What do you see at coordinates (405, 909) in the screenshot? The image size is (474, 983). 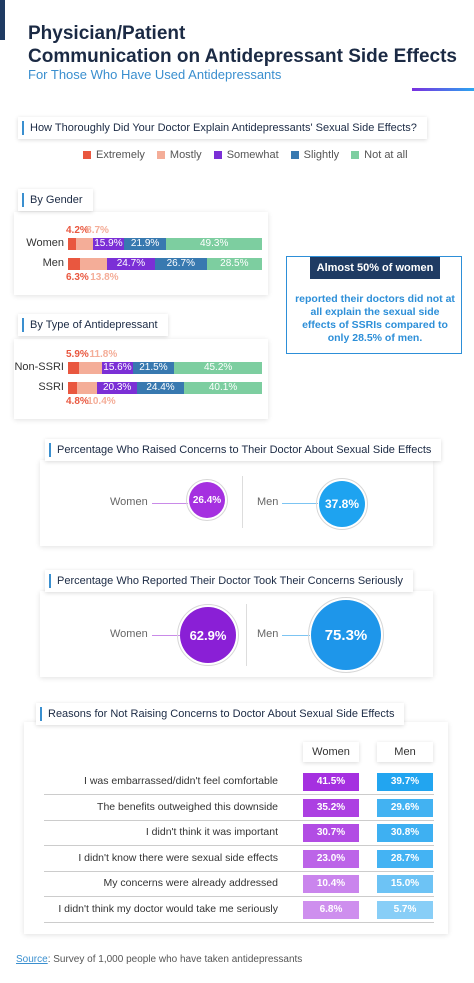 I see `men-value-cell: 5.7%` at bounding box center [405, 909].